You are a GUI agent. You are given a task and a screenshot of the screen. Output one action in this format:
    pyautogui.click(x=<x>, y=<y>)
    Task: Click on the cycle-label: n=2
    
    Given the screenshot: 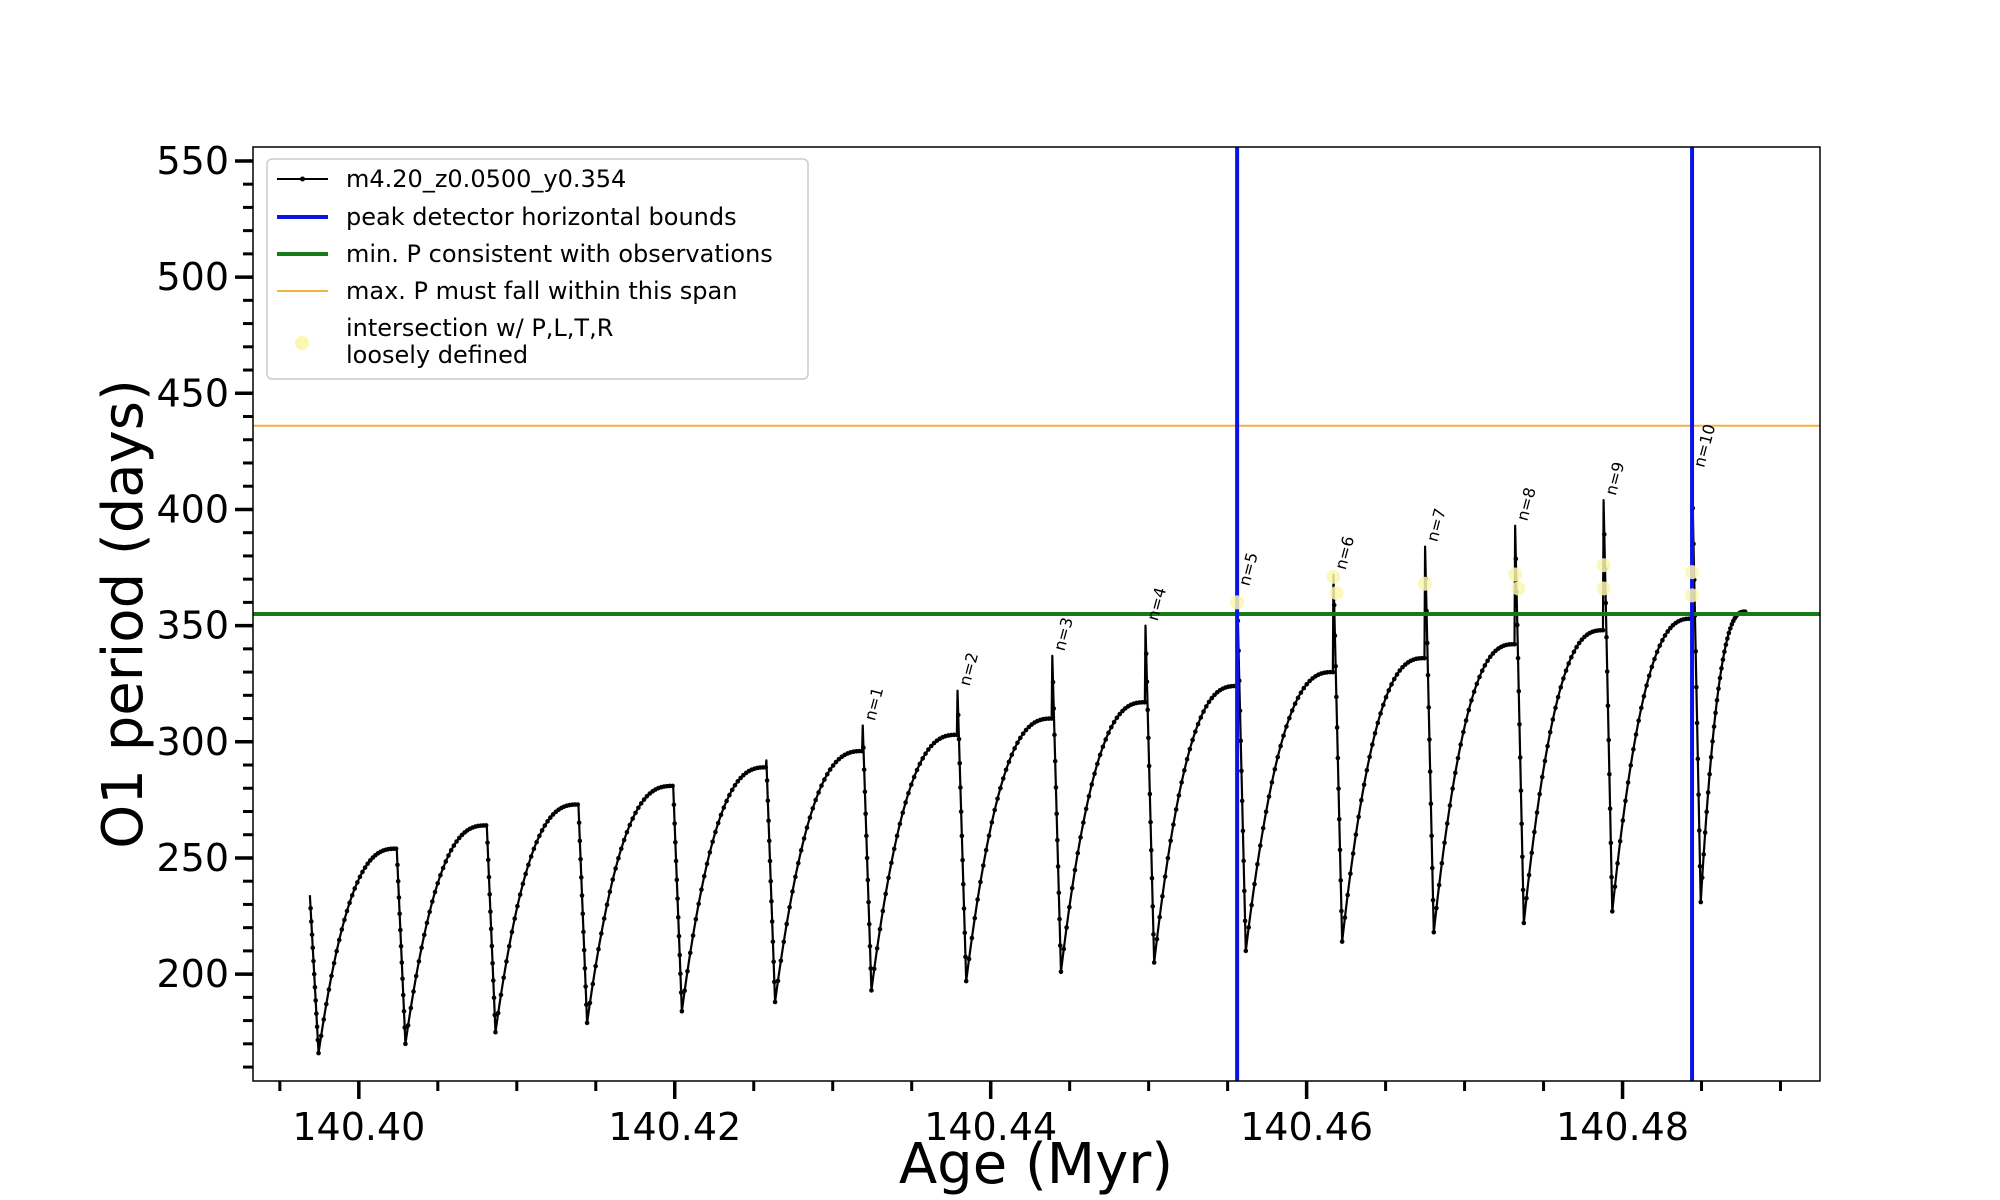 What is the action you would take?
    pyautogui.click(x=968, y=669)
    